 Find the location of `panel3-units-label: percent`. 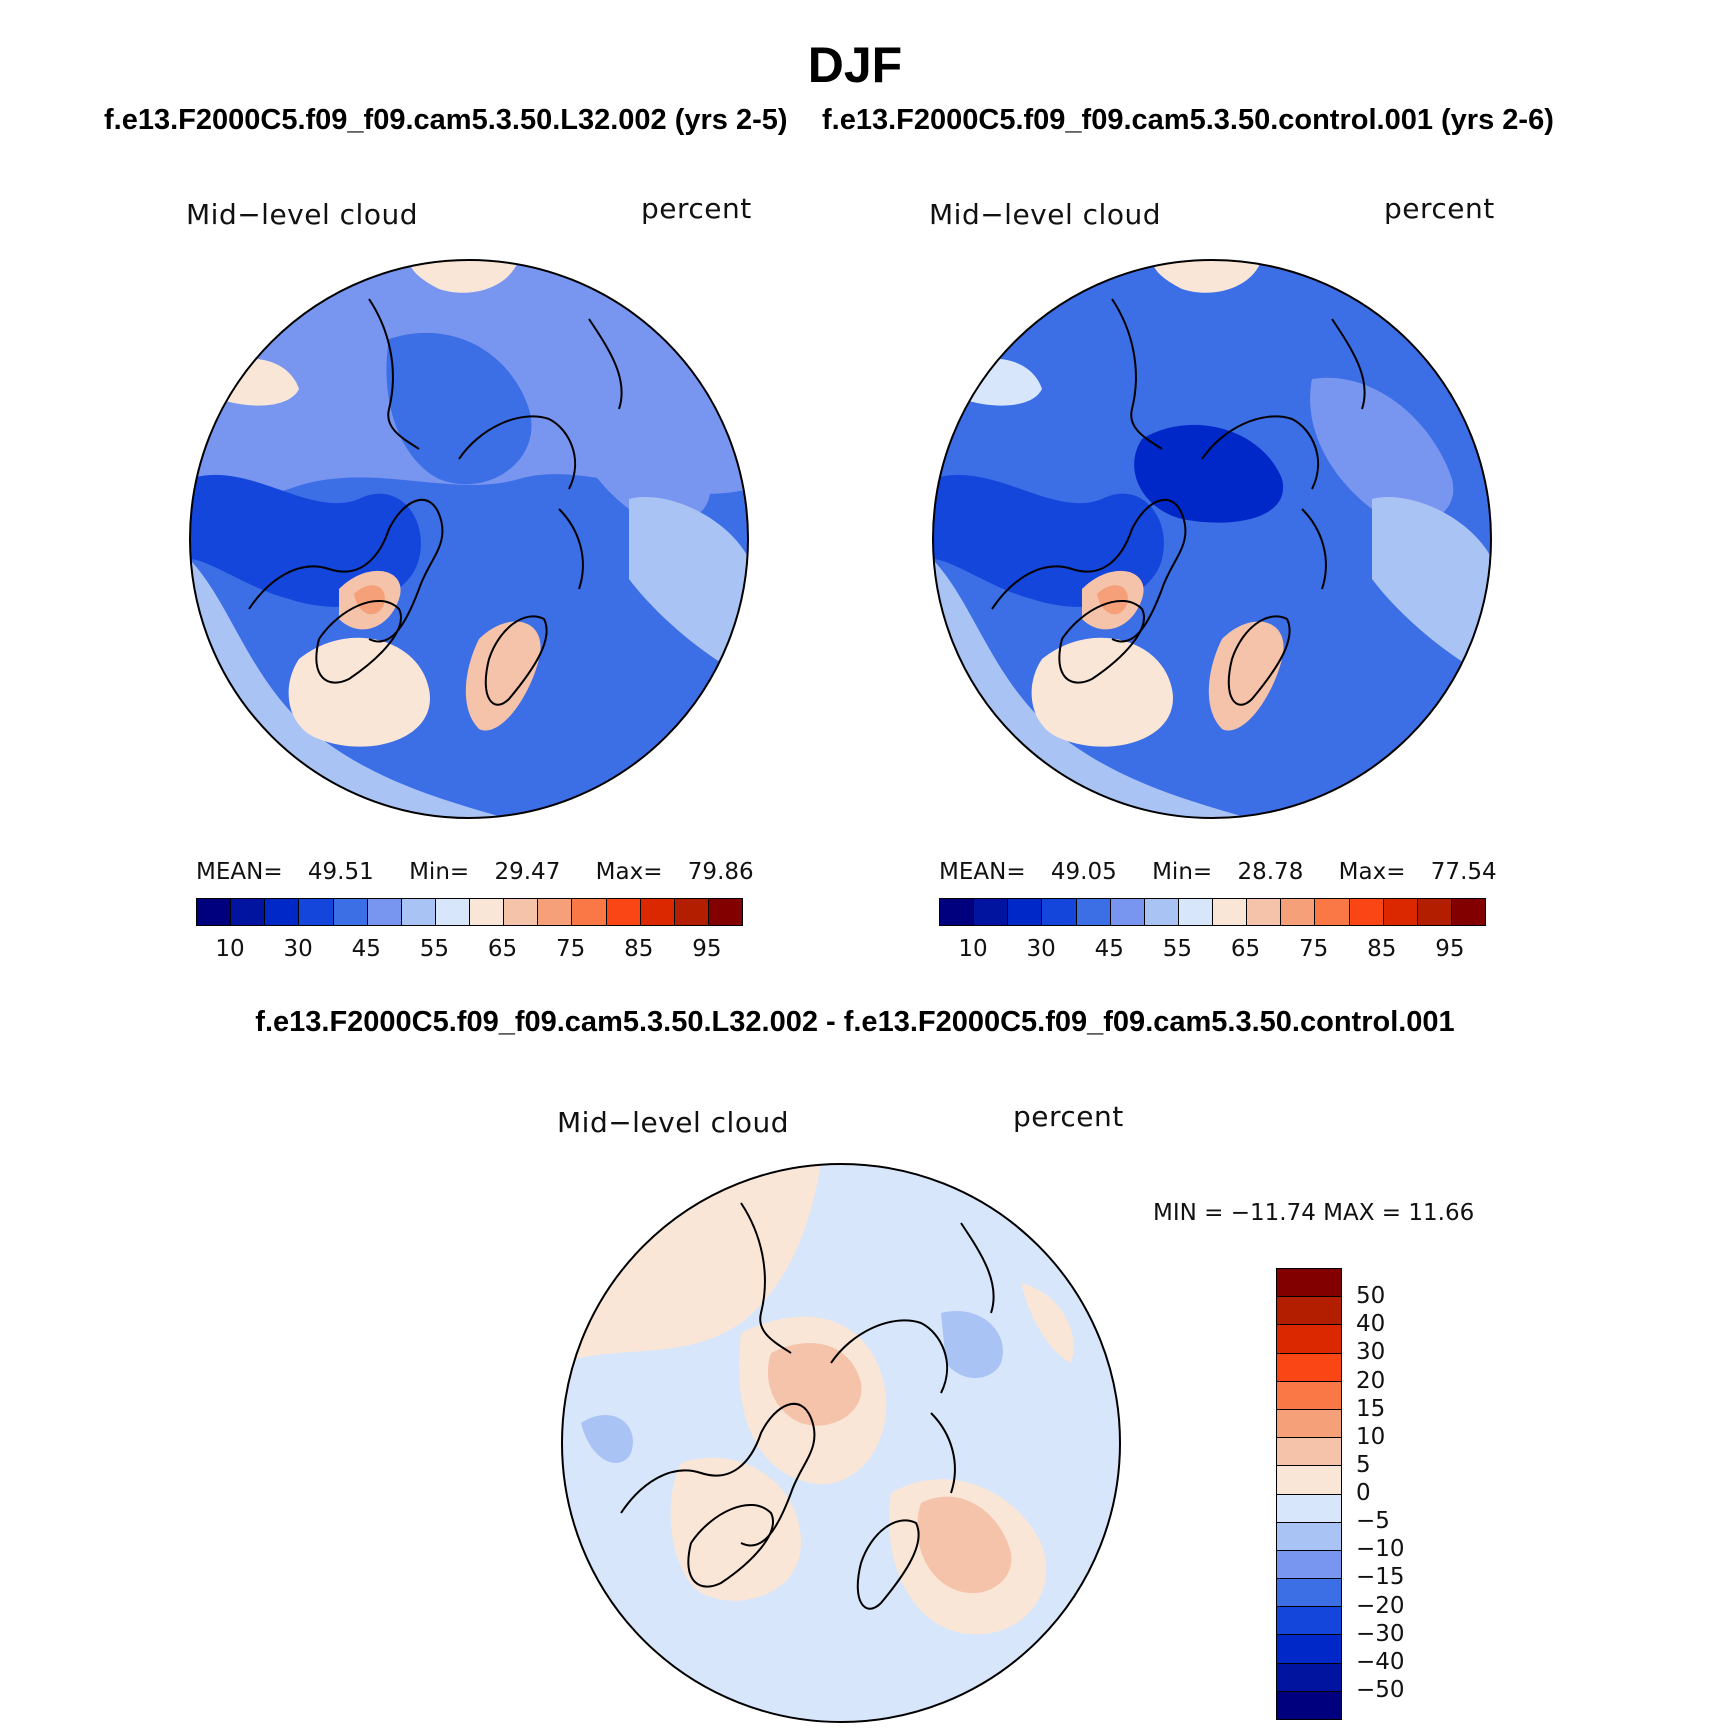

panel3-units-label: percent is located at coordinates (1068, 1116).